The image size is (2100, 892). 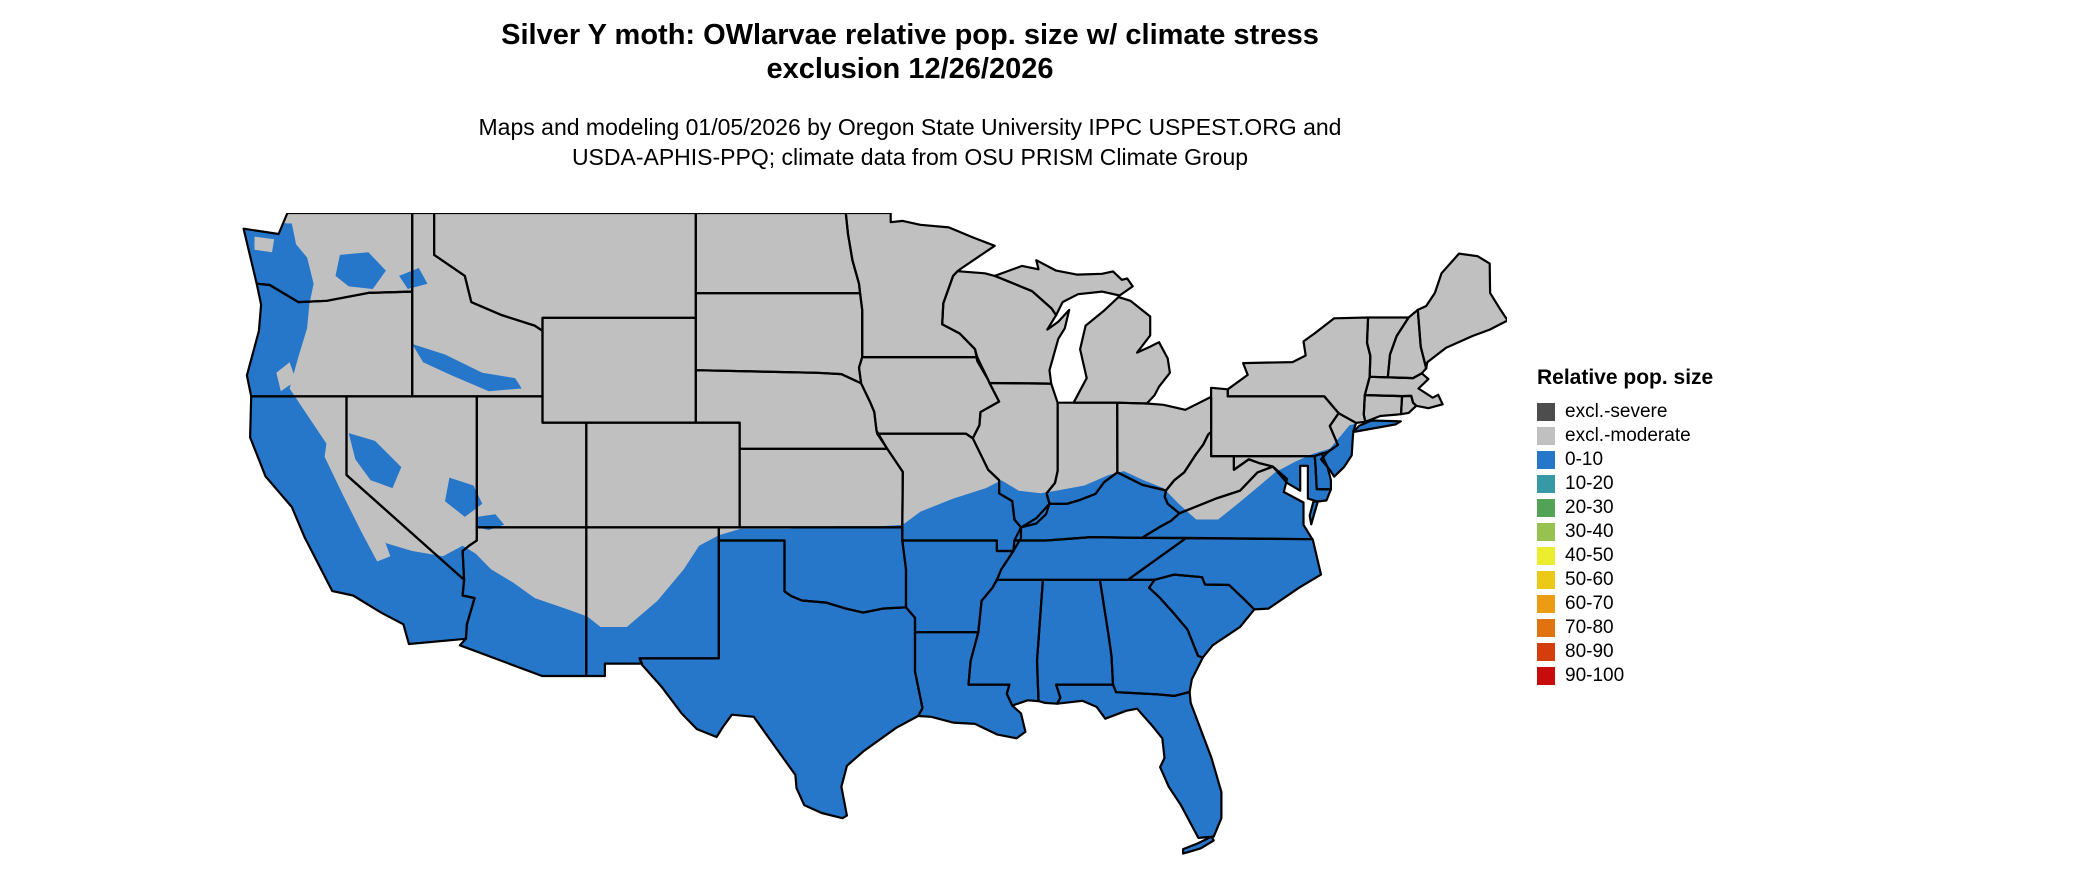 I want to click on legend-item: 0-10, so click(x=1625, y=460).